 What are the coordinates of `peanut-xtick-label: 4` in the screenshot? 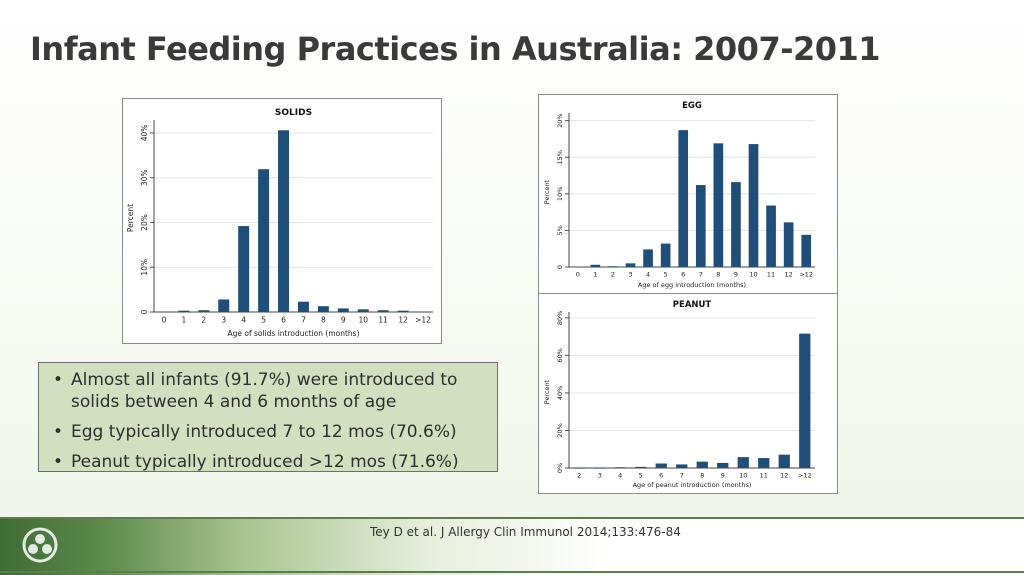 It's located at (620, 476).